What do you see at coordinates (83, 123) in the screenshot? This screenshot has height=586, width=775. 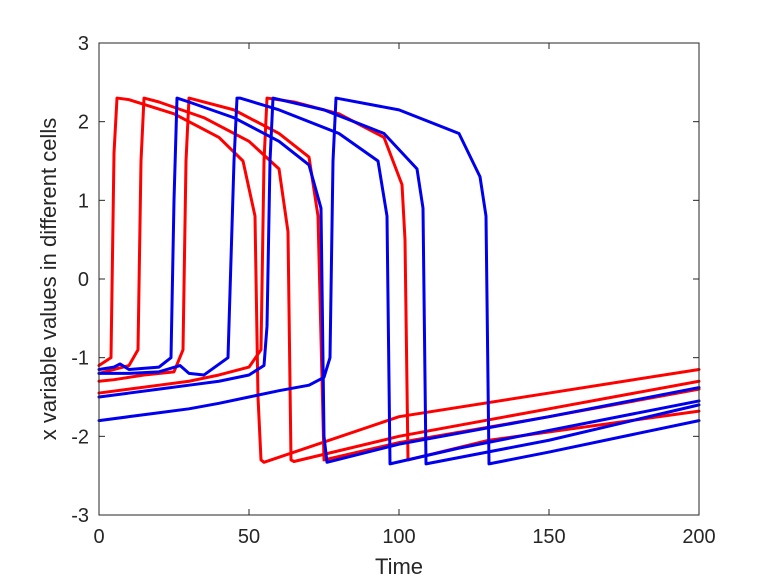 I see `y-tick-label: 2` at bounding box center [83, 123].